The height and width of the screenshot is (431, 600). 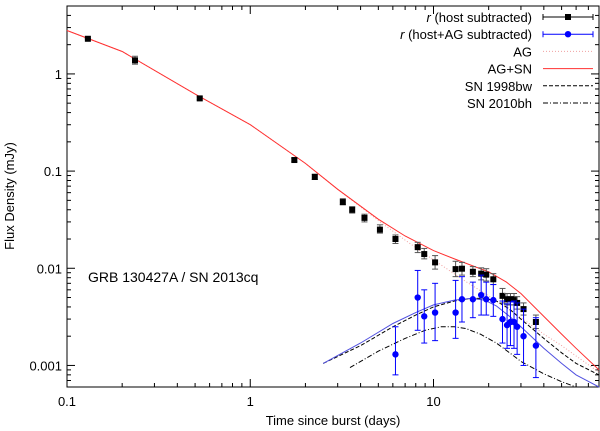 What do you see at coordinates (173, 277) in the screenshot?
I see `annotation-label: GRB 130427A / SN 2013cq` at bounding box center [173, 277].